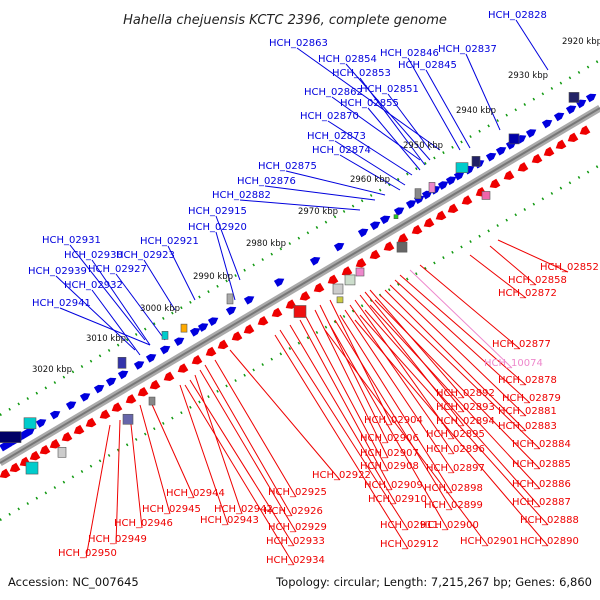 The image size is (600, 600). What do you see at coordinates (336, 136) in the screenshot?
I see `gene-label: HCH_02873` at bounding box center [336, 136].